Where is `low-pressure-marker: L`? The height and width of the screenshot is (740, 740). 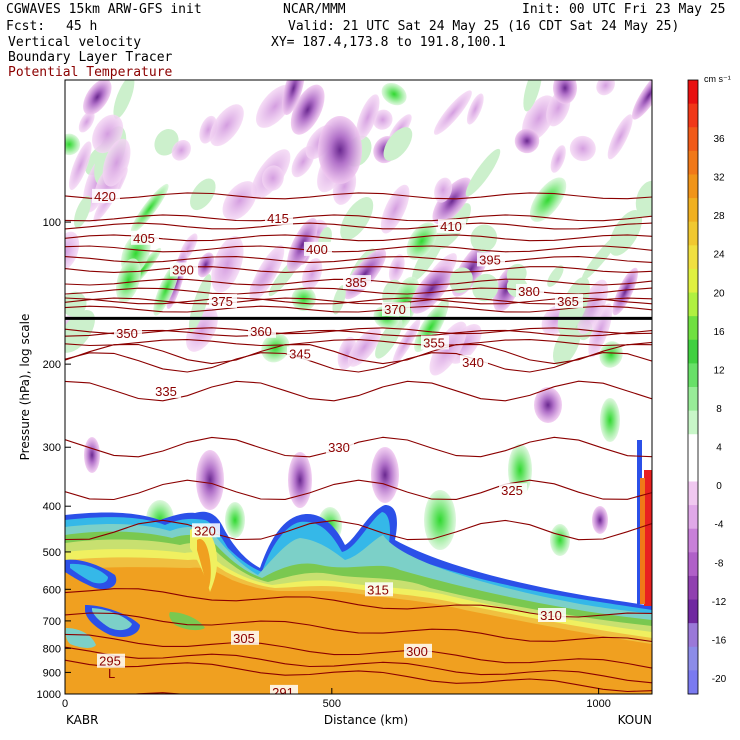
low-pressure-marker: L is located at coordinates (111, 673).